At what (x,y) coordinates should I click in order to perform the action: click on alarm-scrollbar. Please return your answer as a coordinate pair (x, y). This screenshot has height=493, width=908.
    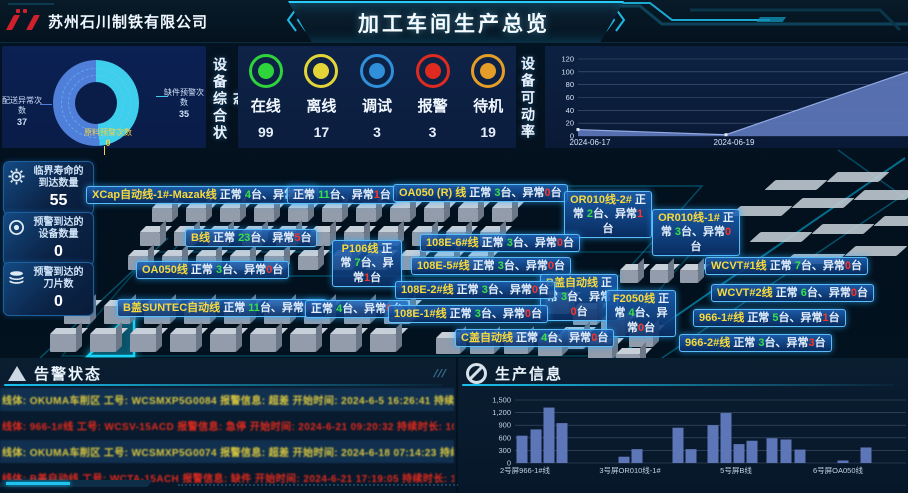
    Looking at the image, I should click on (269, 484).